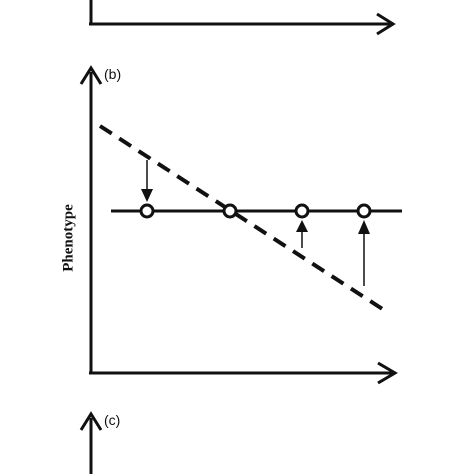 This screenshot has width=474, height=474. I want to click on panel-a-x-arrowhead, so click(386, 24).